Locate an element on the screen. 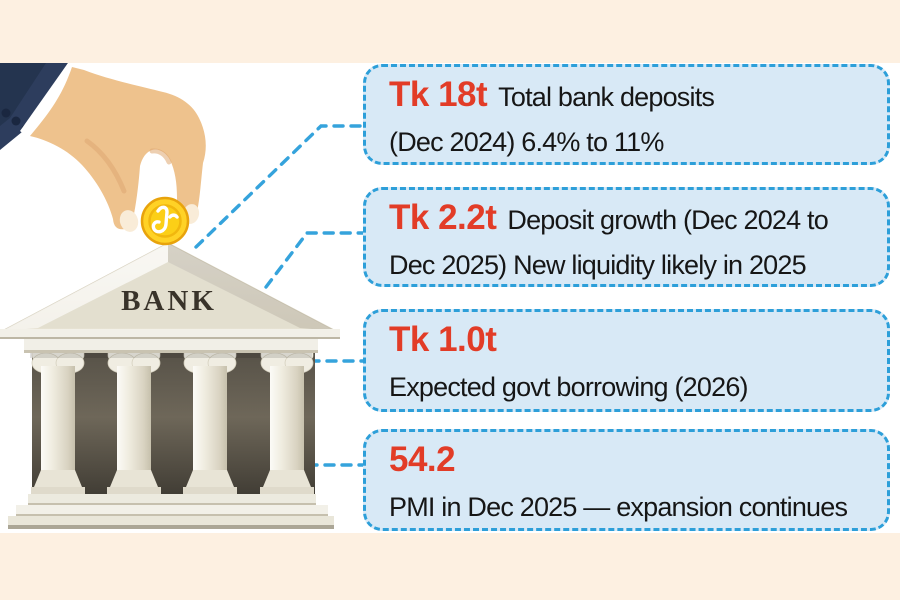  taka-symbol-icon is located at coordinates (165, 219).